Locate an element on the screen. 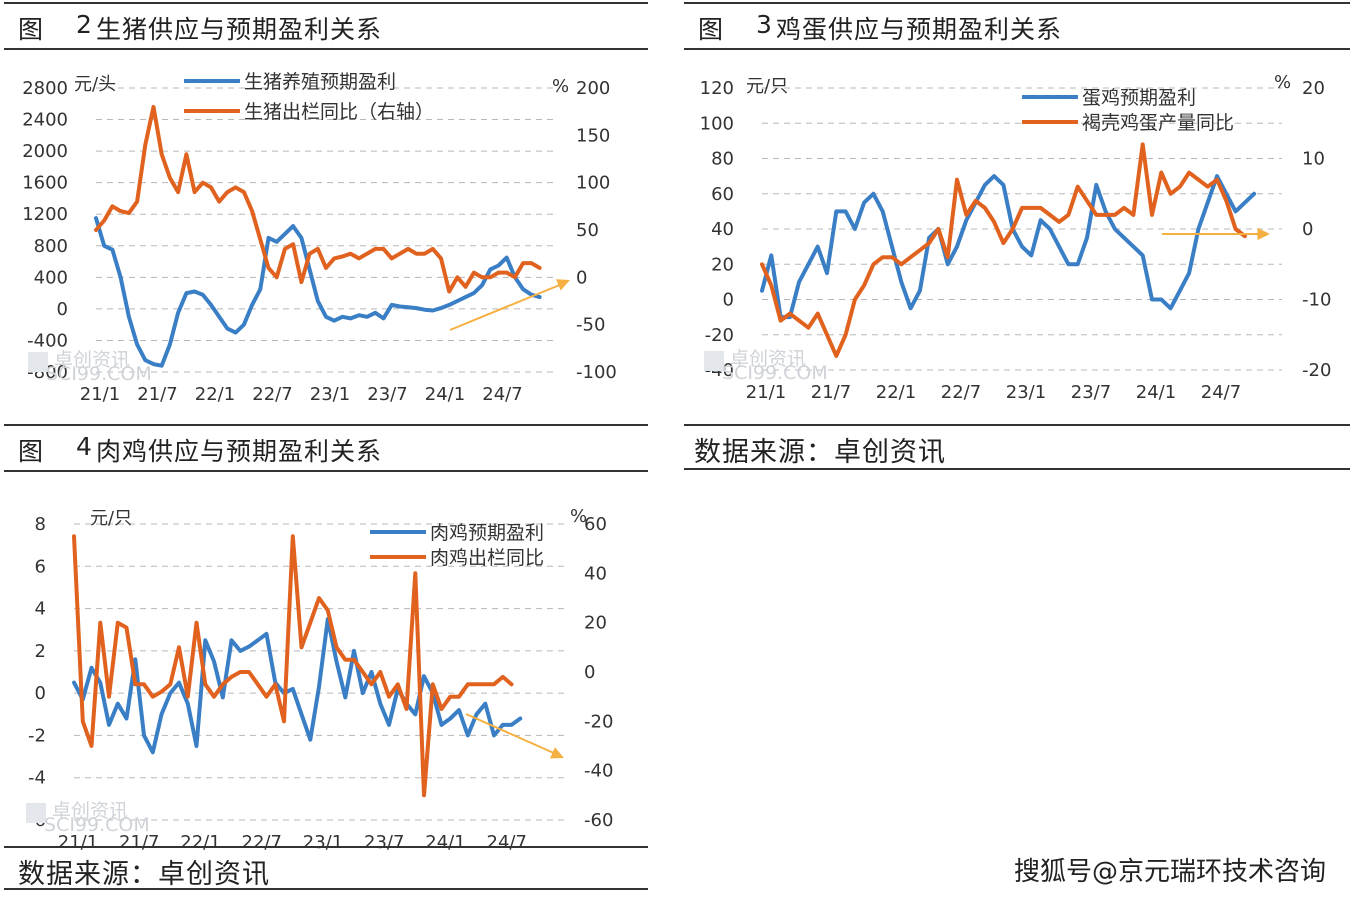 The height and width of the screenshot is (898, 1360). y-left-tick-label: 8 is located at coordinates (40, 524).